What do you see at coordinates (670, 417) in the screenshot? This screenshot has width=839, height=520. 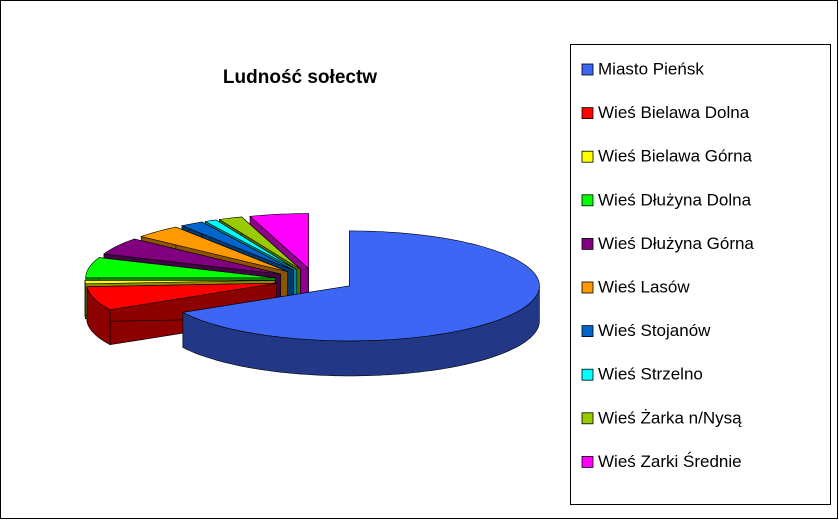 I see `legend-label: Wieś Żarka n/Nysą` at bounding box center [670, 417].